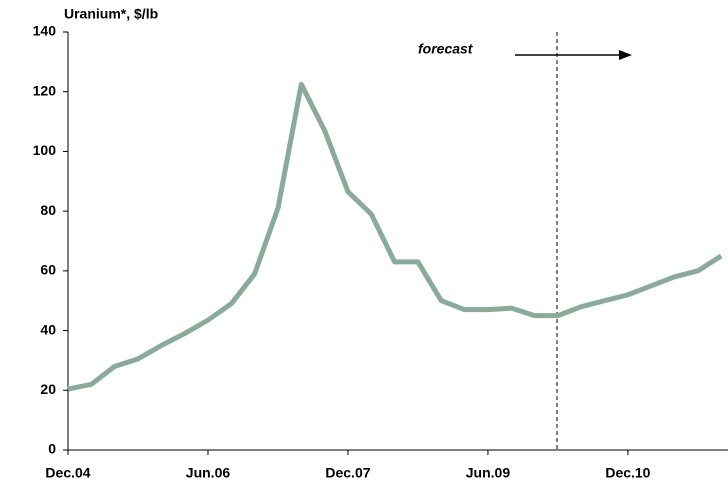  Describe the element at coordinates (625, 55) in the screenshot. I see `forecast-arrowhead` at that location.